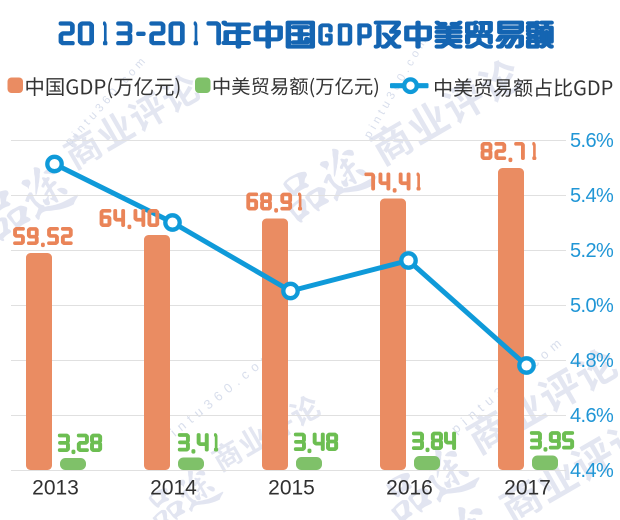 This screenshot has width=620, height=520. I want to click on svg-text: 5.6%, so click(592, 141).